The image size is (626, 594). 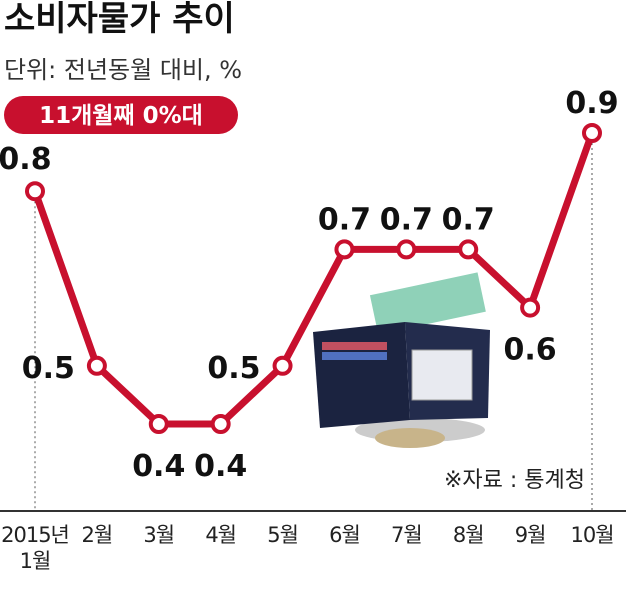 I want to click on annotation-badge, so click(x=121, y=115).